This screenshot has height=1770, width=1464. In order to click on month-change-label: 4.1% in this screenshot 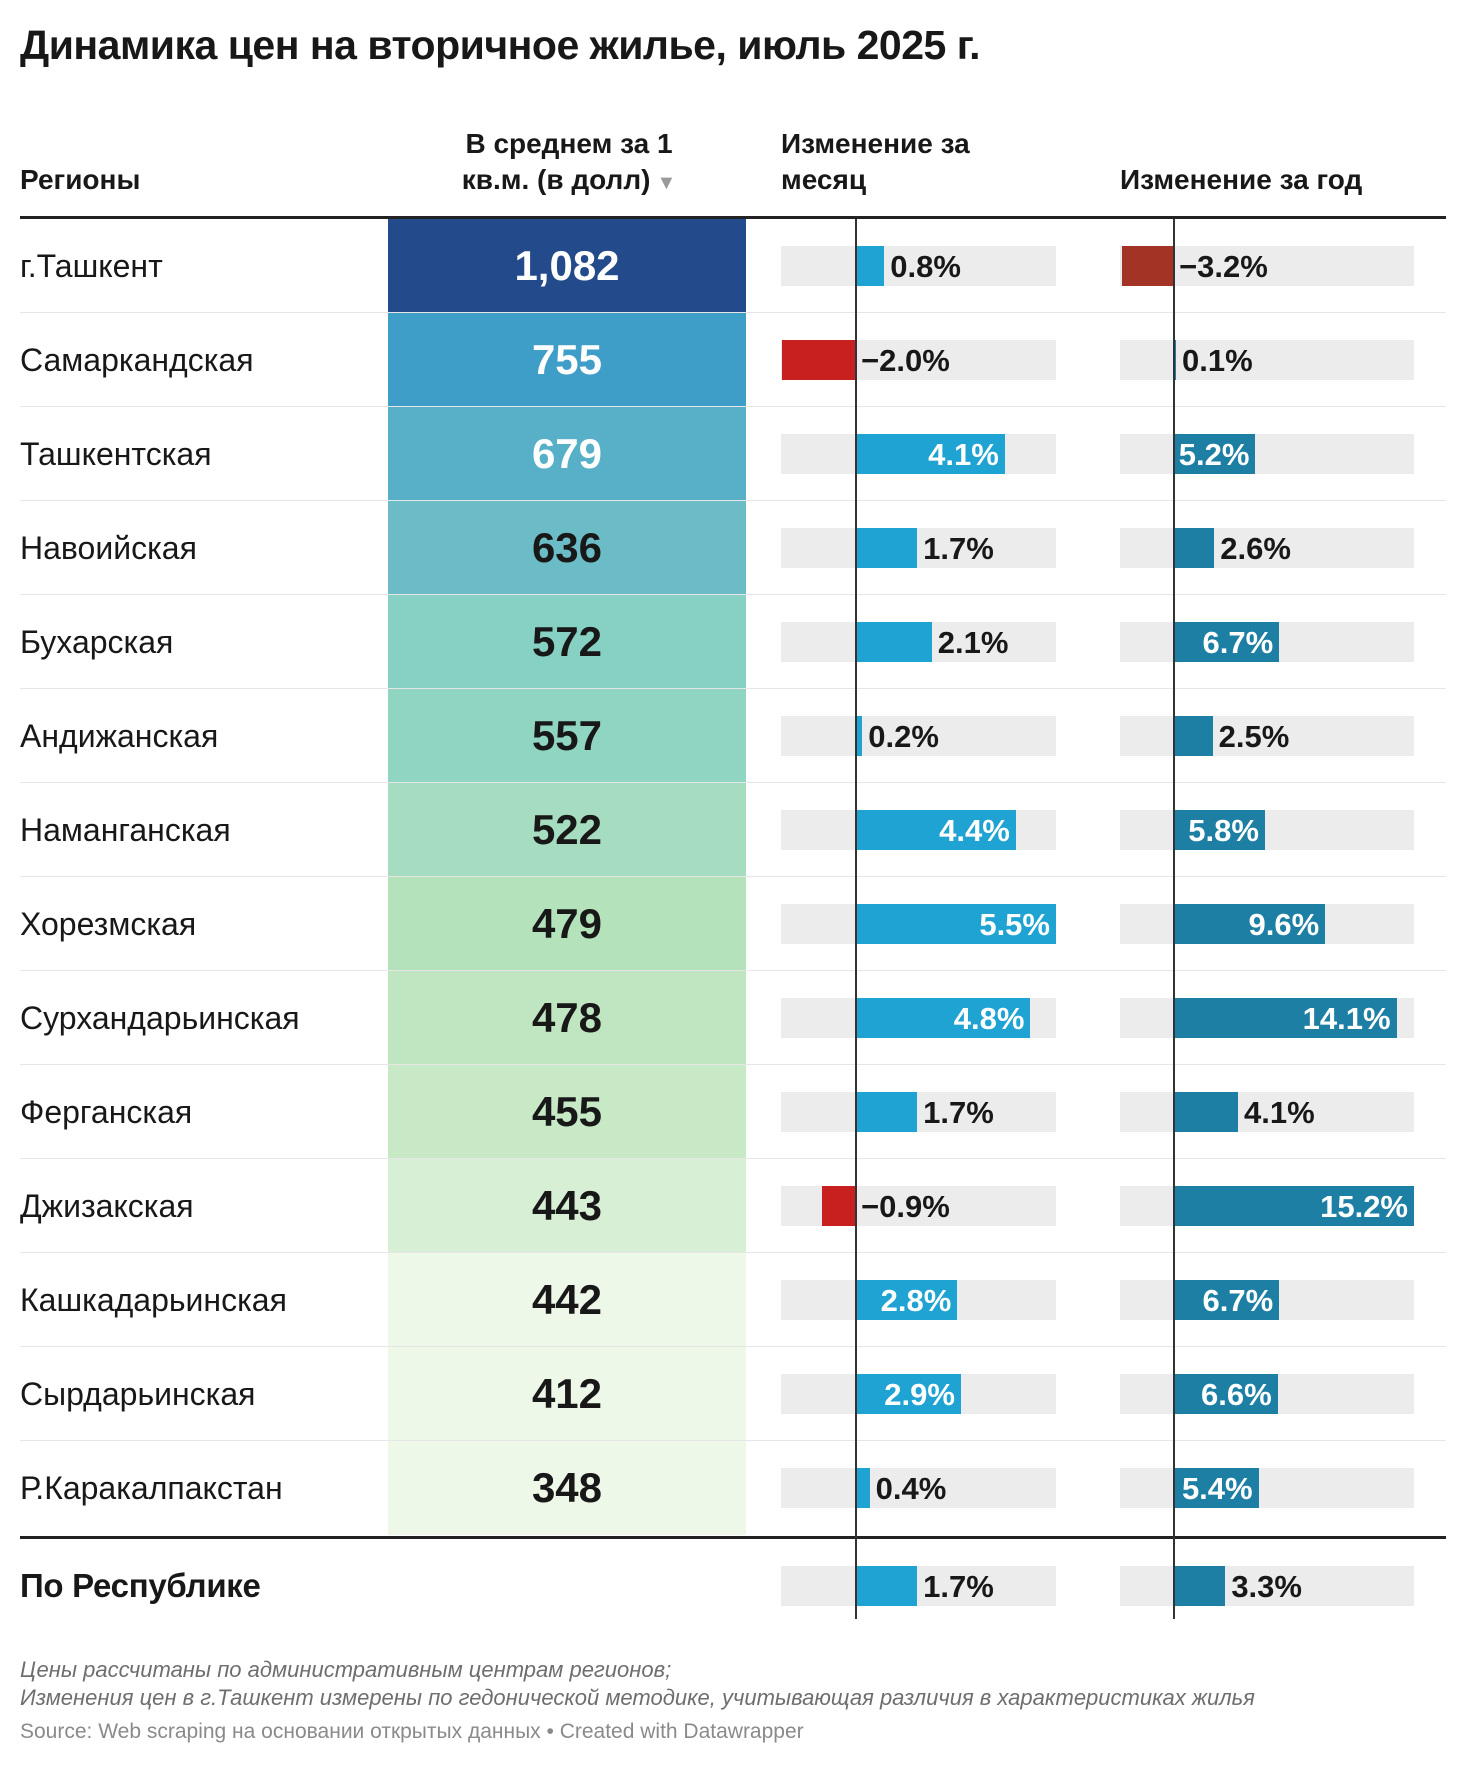, I will do `click(963, 454)`.